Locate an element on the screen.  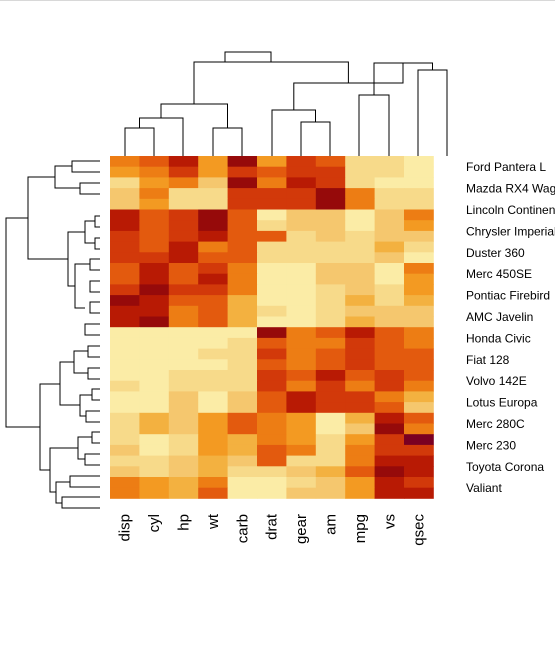
row-label: Valiant is located at coordinates (484, 488).